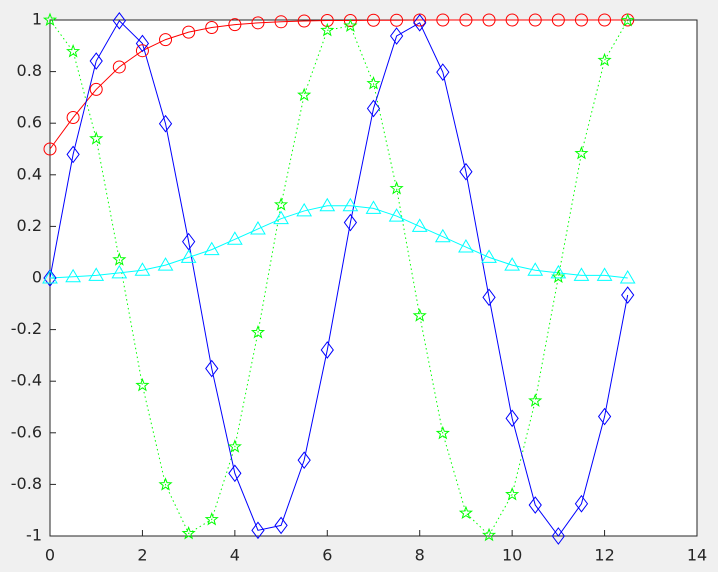  Describe the element at coordinates (26, 483) in the screenshot. I see `y-tick-label: -0.8` at that location.